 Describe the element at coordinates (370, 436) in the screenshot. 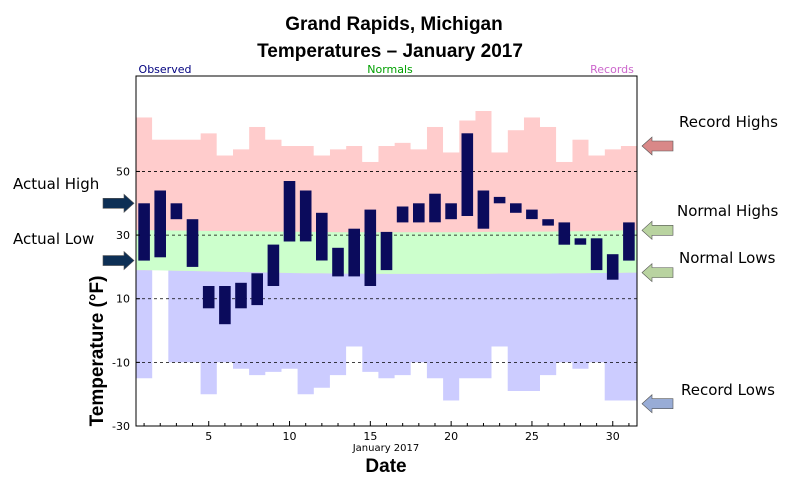

I see `x-tick-label: 15` at that location.